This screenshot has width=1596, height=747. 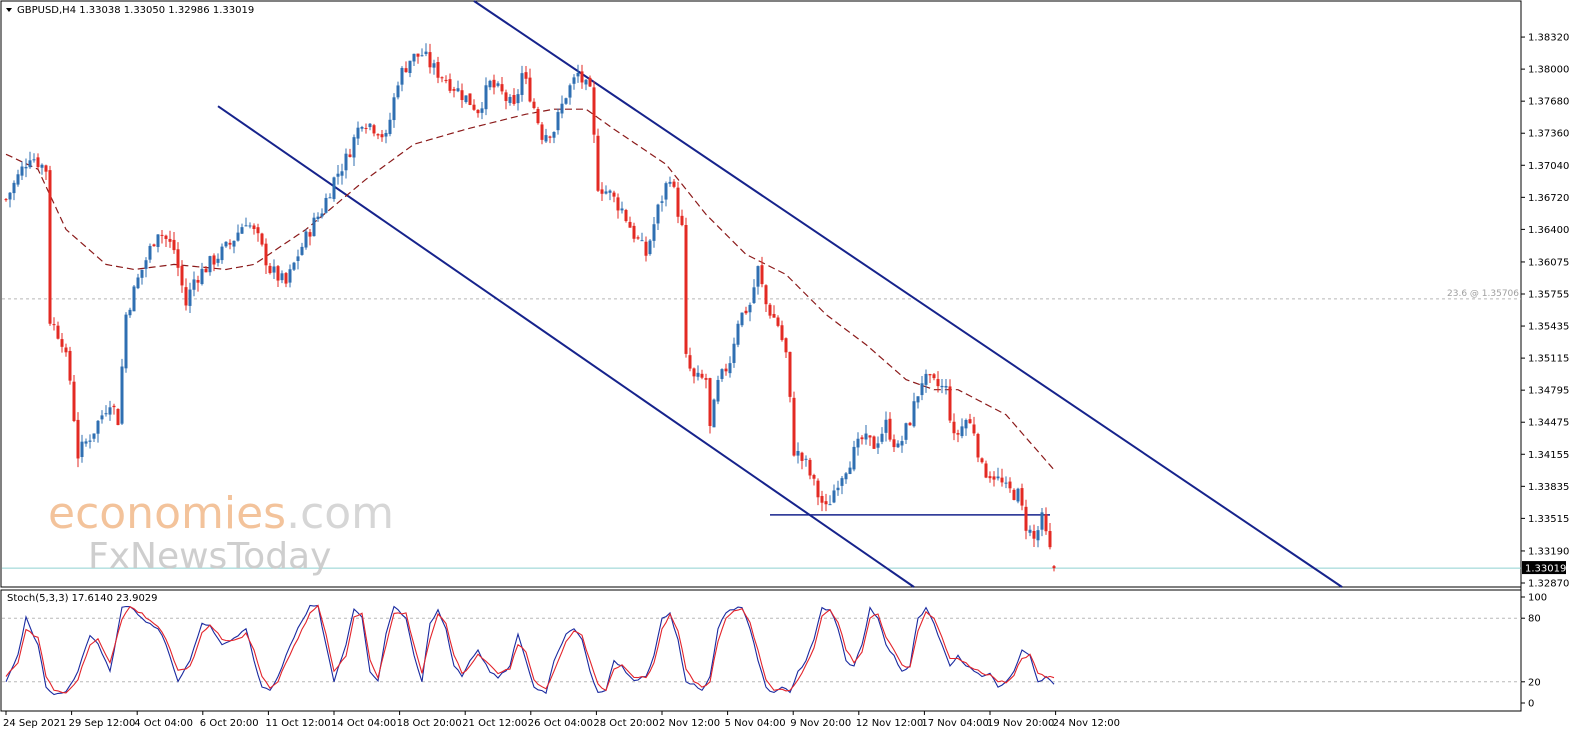 I want to click on collapse-triangle-icon, so click(x=9, y=10).